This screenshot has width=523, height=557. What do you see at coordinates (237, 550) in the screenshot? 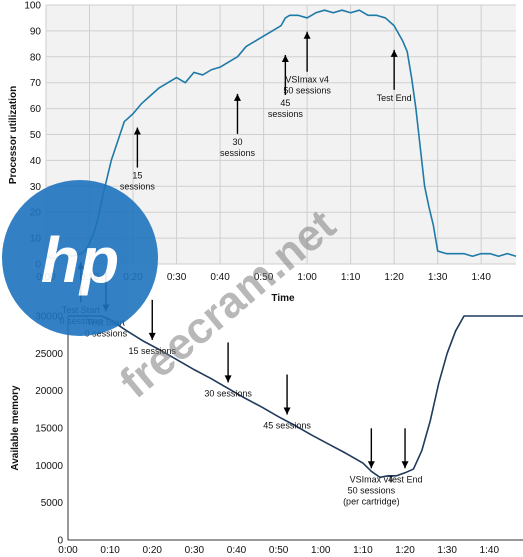
I see `memory-x-tick-label: 0:40` at bounding box center [237, 550].